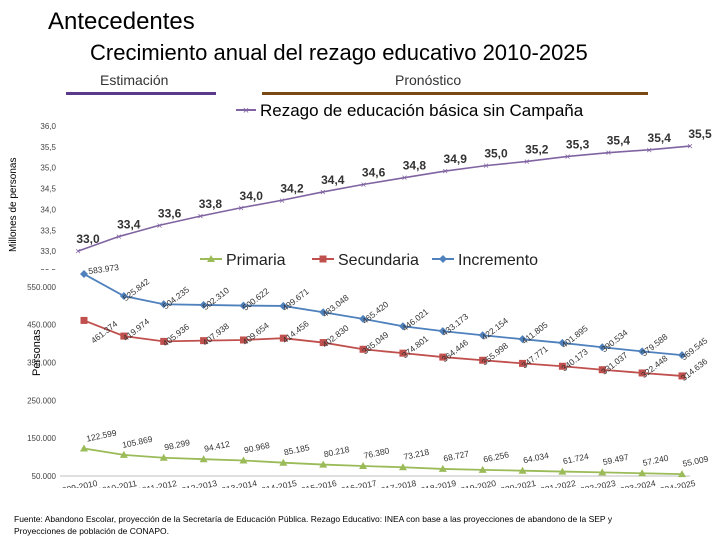 Image resolution: width=720 pixels, height=540 pixels. What do you see at coordinates (415, 166) in the screenshot?
I see `rezago-data-label: 34,8` at bounding box center [415, 166].